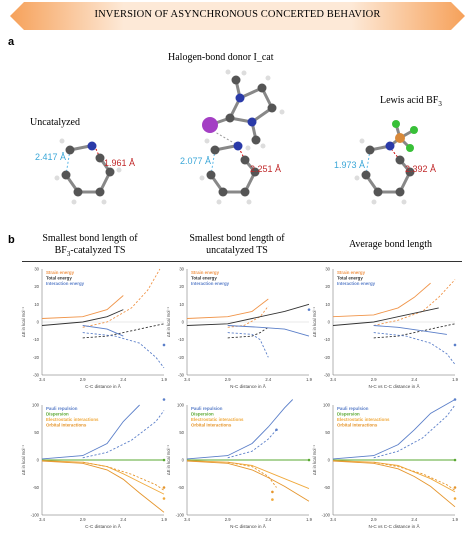  Describe the element at coordinates (229, 168) in the screenshot. I see `molecule-halogen-catalyzed` at that location.